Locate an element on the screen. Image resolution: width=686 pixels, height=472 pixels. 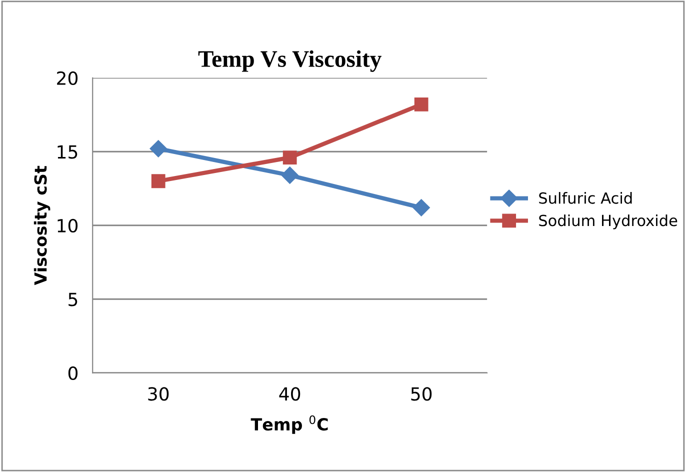
legend-label: Sodium Hydroxide is located at coordinates (608, 222).